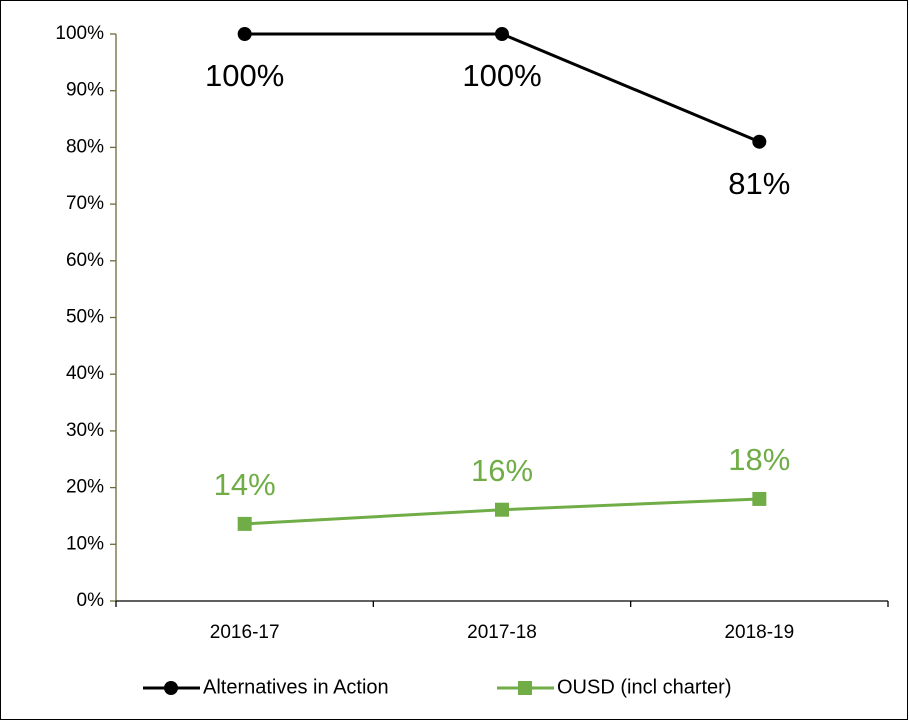 The width and height of the screenshot is (909, 721). What do you see at coordinates (85, 146) in the screenshot?
I see `y-tick-label: 80%` at bounding box center [85, 146].